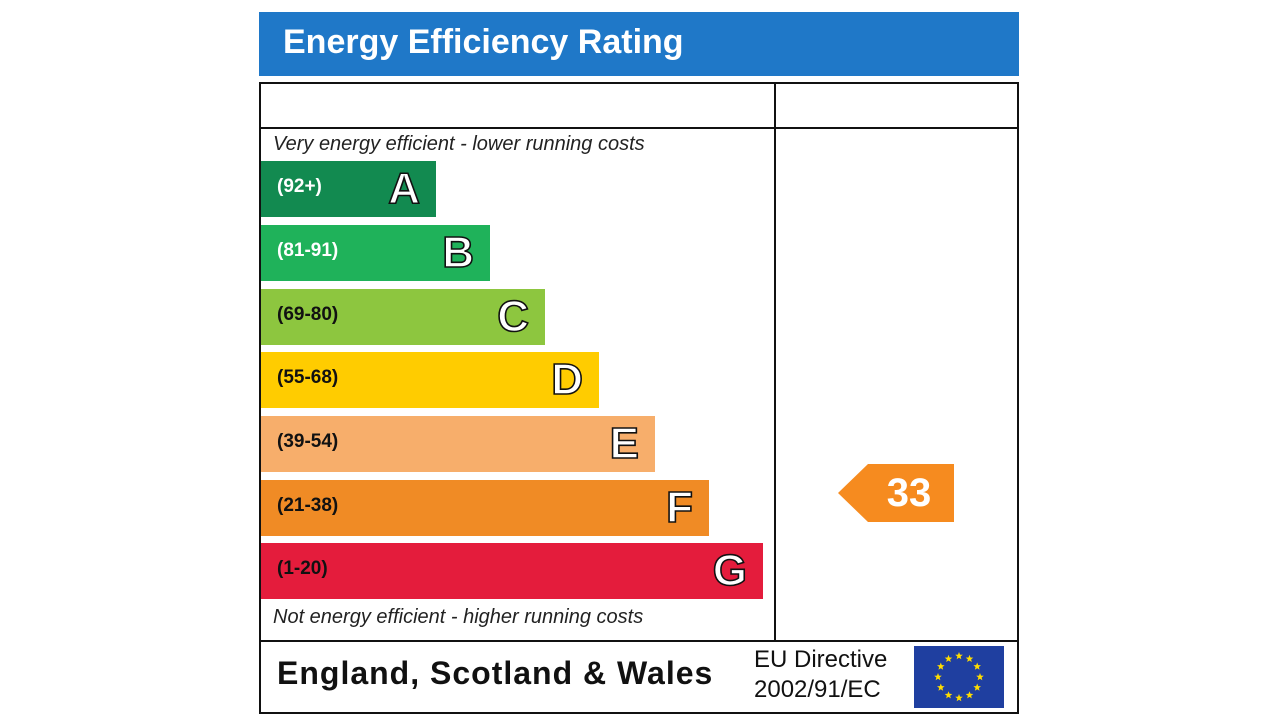 This screenshot has width=1280, height=720. What do you see at coordinates (348, 189) in the screenshot?
I see `band-a: (92+) A` at bounding box center [348, 189].